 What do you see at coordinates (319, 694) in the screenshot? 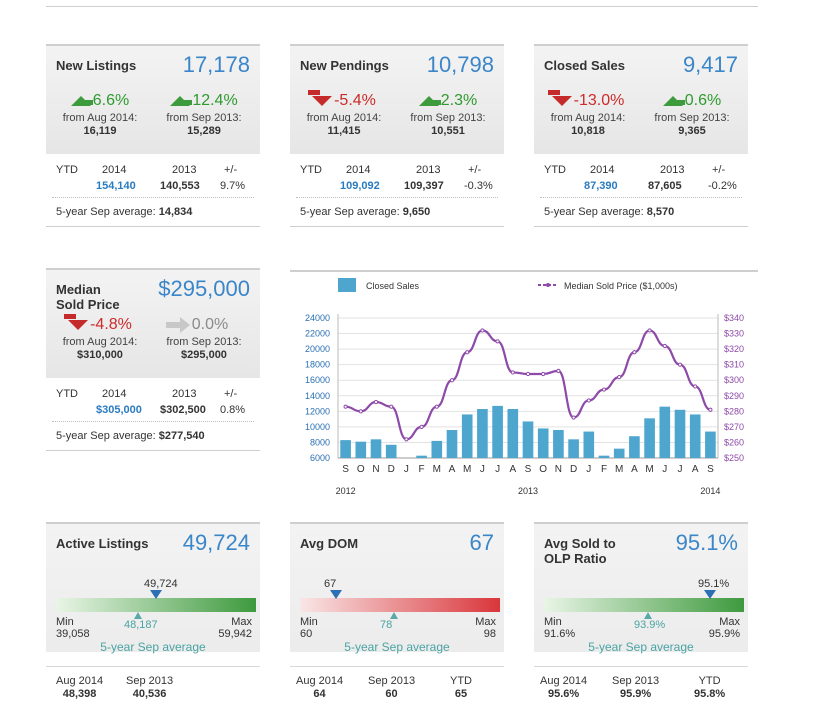
I see `gauge-footer-value: 64` at bounding box center [319, 694].